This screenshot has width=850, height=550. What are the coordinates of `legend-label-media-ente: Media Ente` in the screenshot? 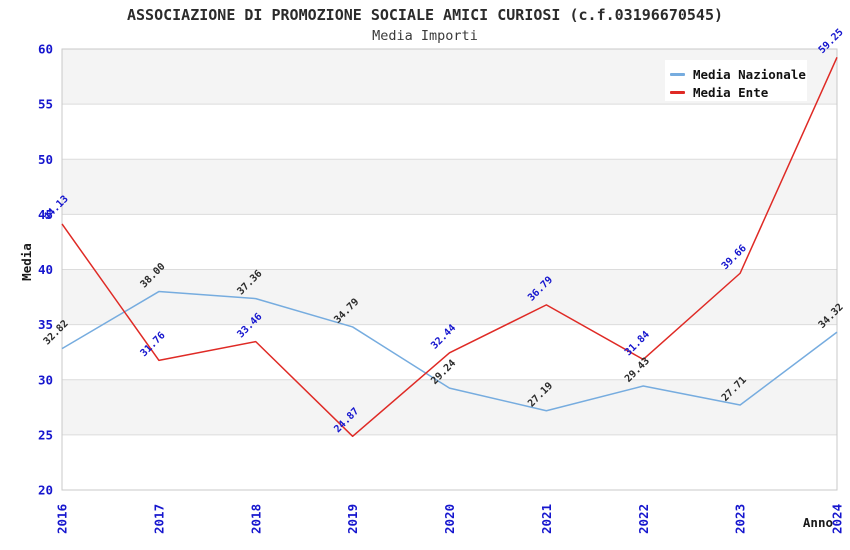 It's located at (731, 92).